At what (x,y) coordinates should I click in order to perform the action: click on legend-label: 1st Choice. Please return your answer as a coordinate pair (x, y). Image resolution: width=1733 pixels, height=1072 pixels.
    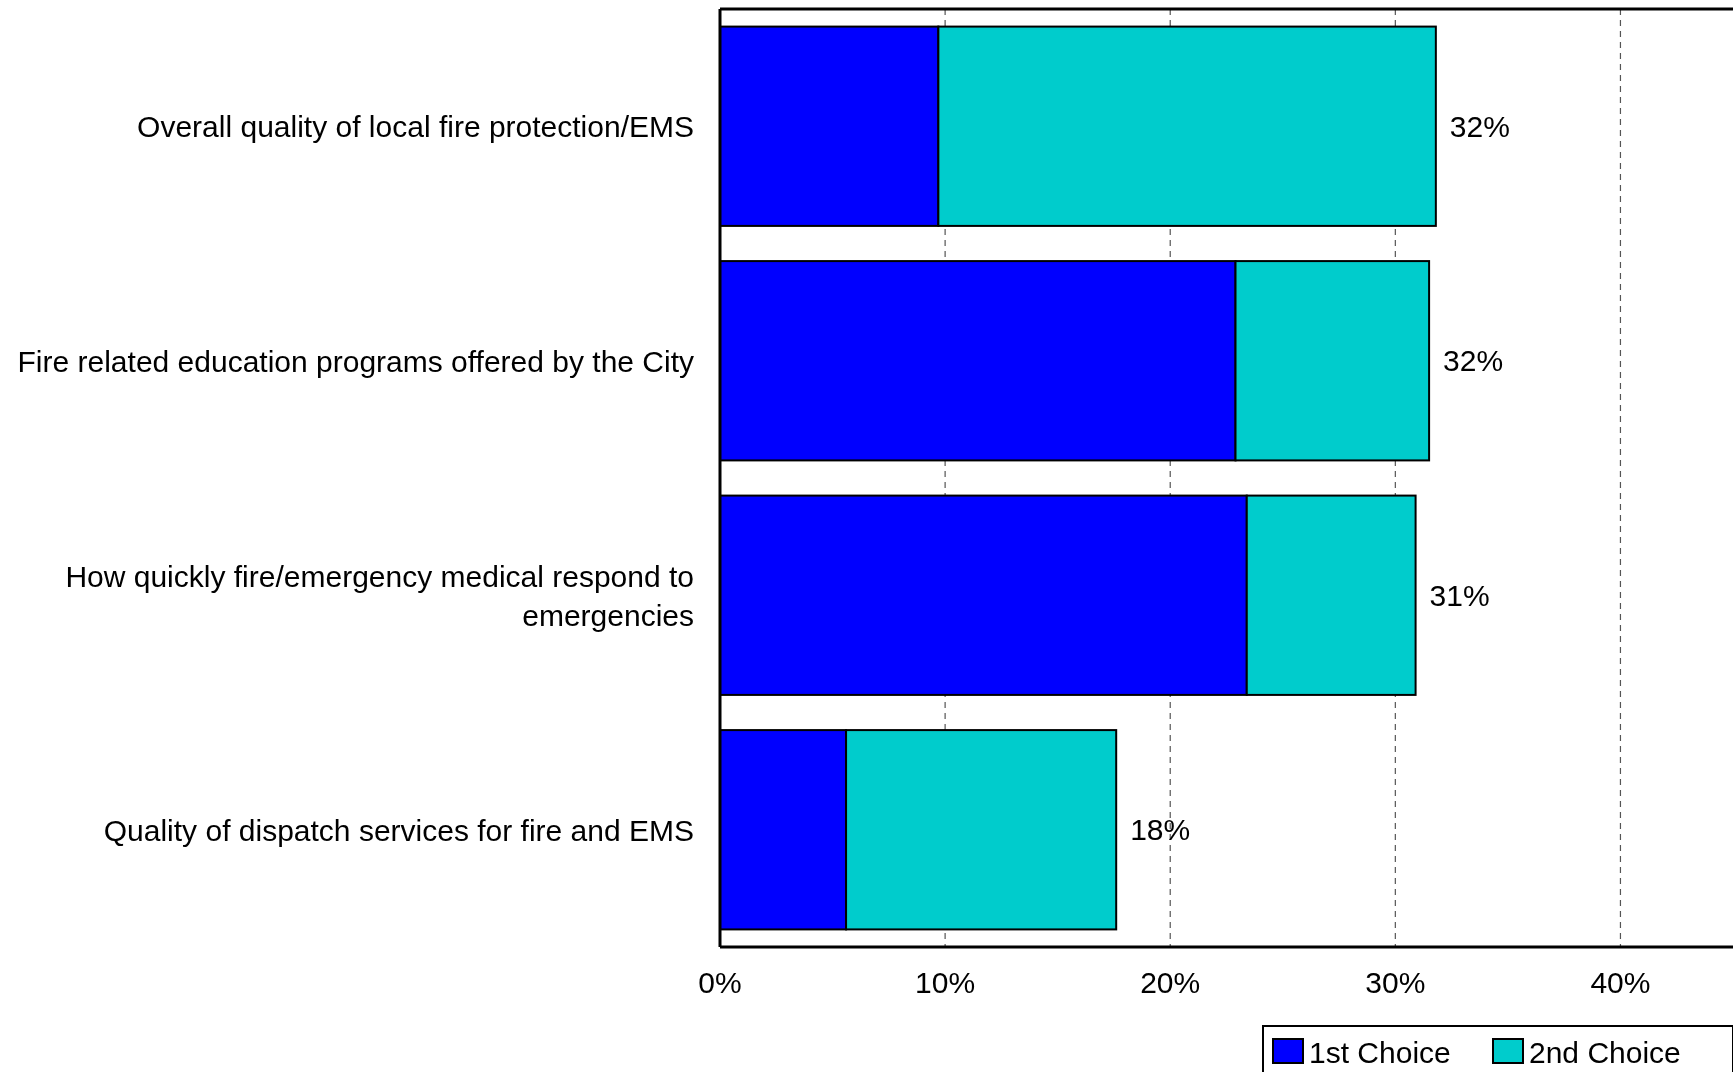
    Looking at the image, I should click on (1380, 1052).